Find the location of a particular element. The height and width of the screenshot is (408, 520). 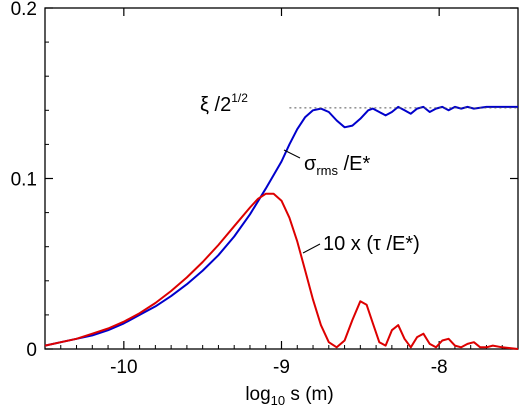

y-tick-label: 0.2 is located at coordinates (24, 10).